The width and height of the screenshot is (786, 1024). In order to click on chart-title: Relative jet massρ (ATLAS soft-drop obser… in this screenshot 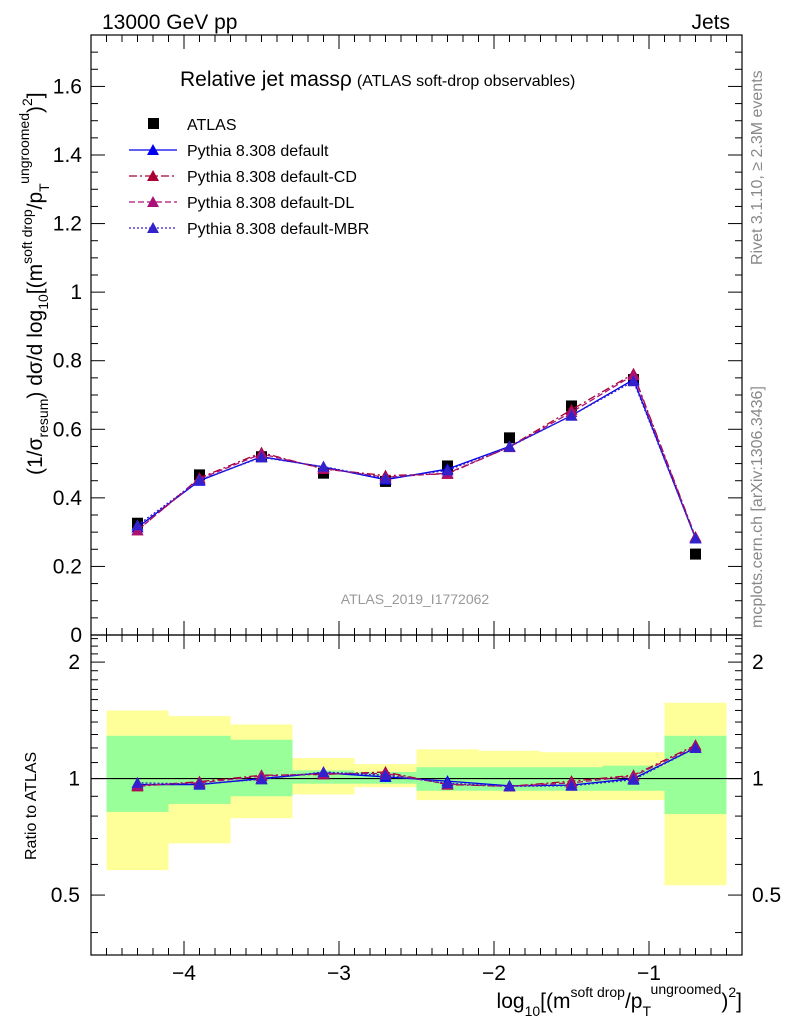, I will do `click(377, 79)`.